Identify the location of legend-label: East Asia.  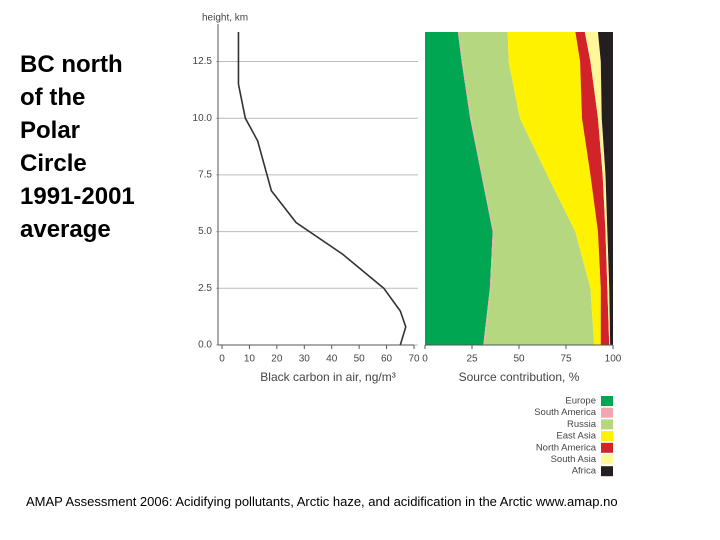
(576, 436).